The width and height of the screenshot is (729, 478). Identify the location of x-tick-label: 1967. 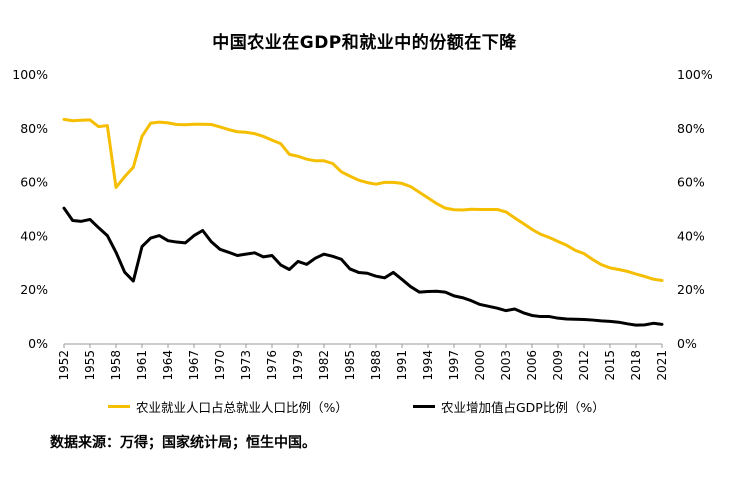
(194, 365).